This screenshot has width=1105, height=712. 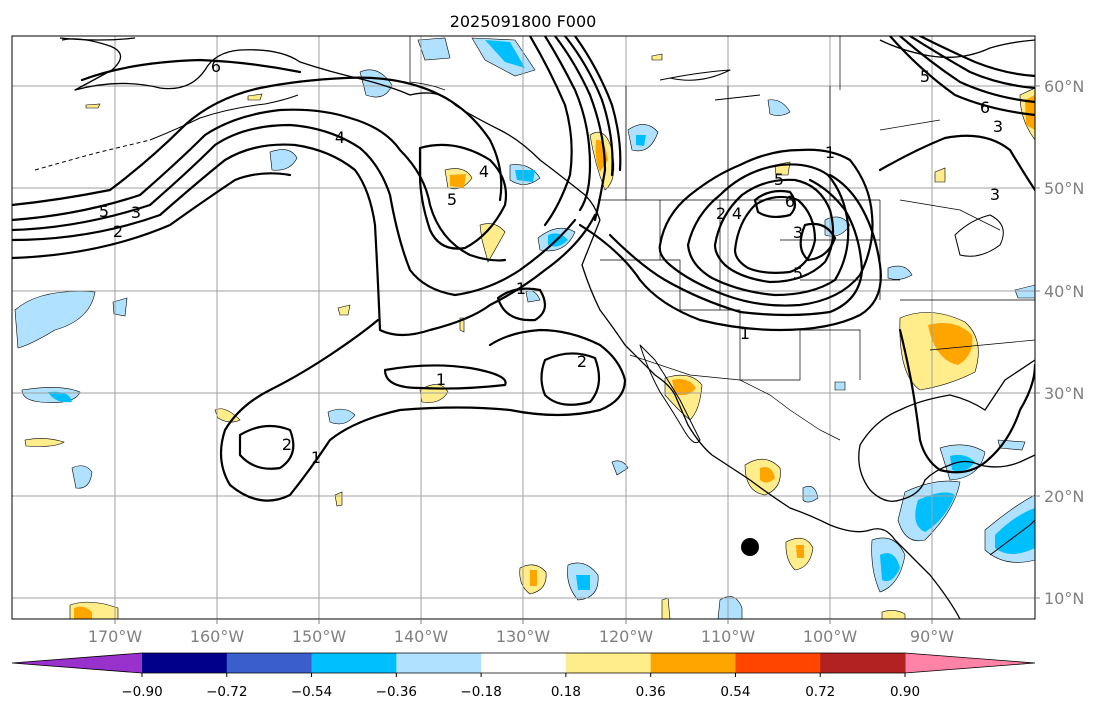 I want to click on lon-label: 150°W, so click(x=319, y=636).